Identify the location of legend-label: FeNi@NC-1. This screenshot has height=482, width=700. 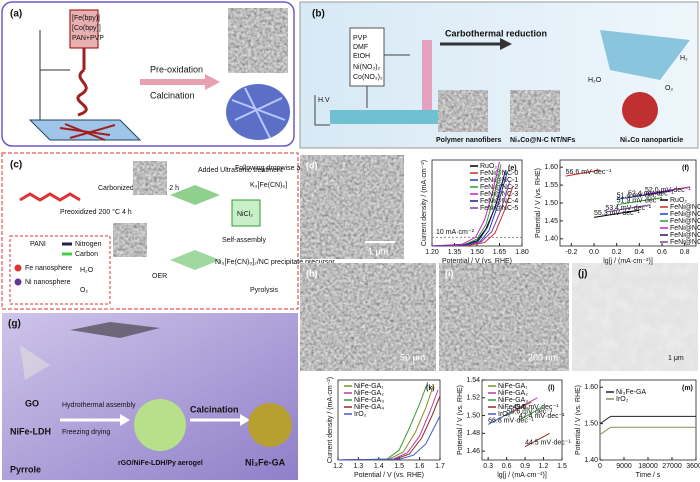
(499, 180).